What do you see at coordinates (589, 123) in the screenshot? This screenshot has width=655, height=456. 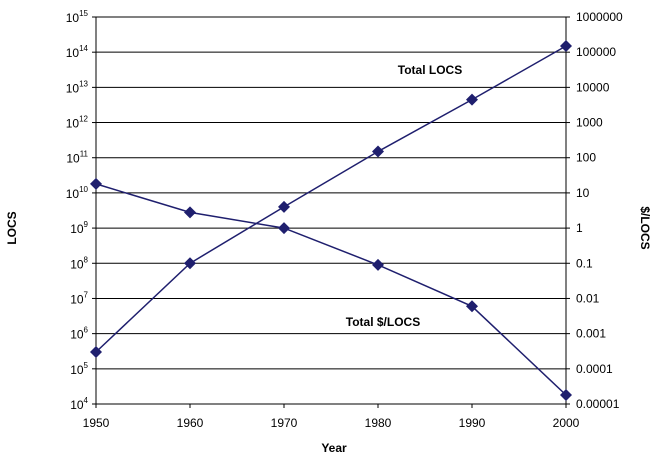 I see `right-tick-label: 1000` at bounding box center [589, 123].